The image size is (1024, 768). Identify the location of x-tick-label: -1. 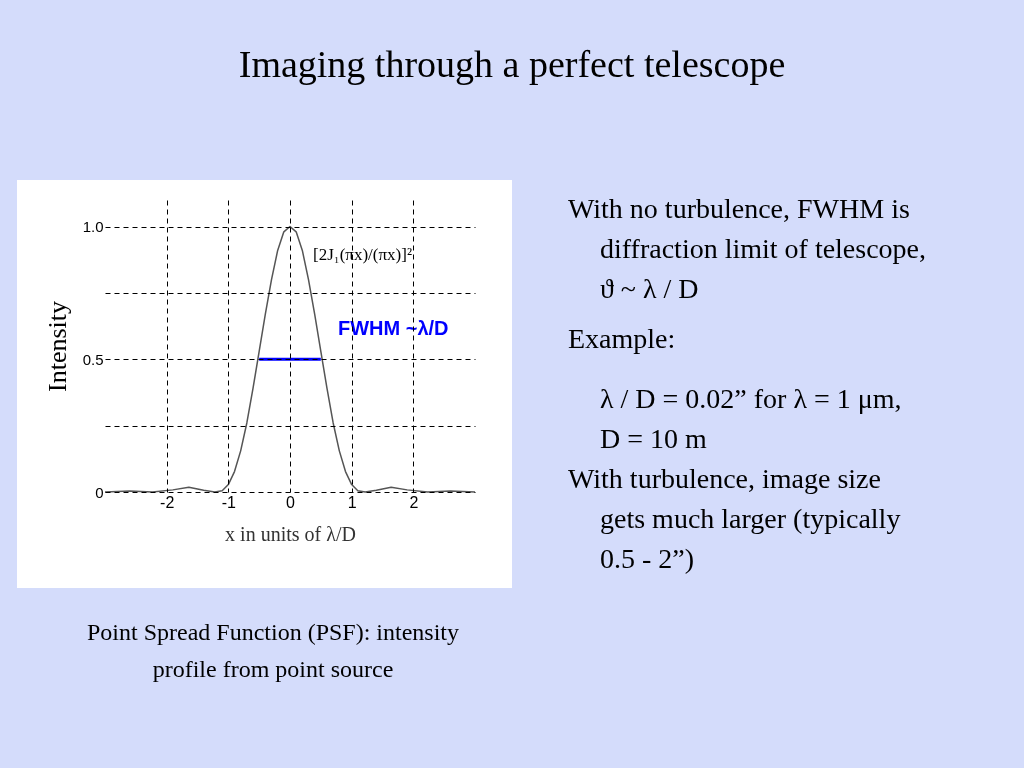
(229, 502).